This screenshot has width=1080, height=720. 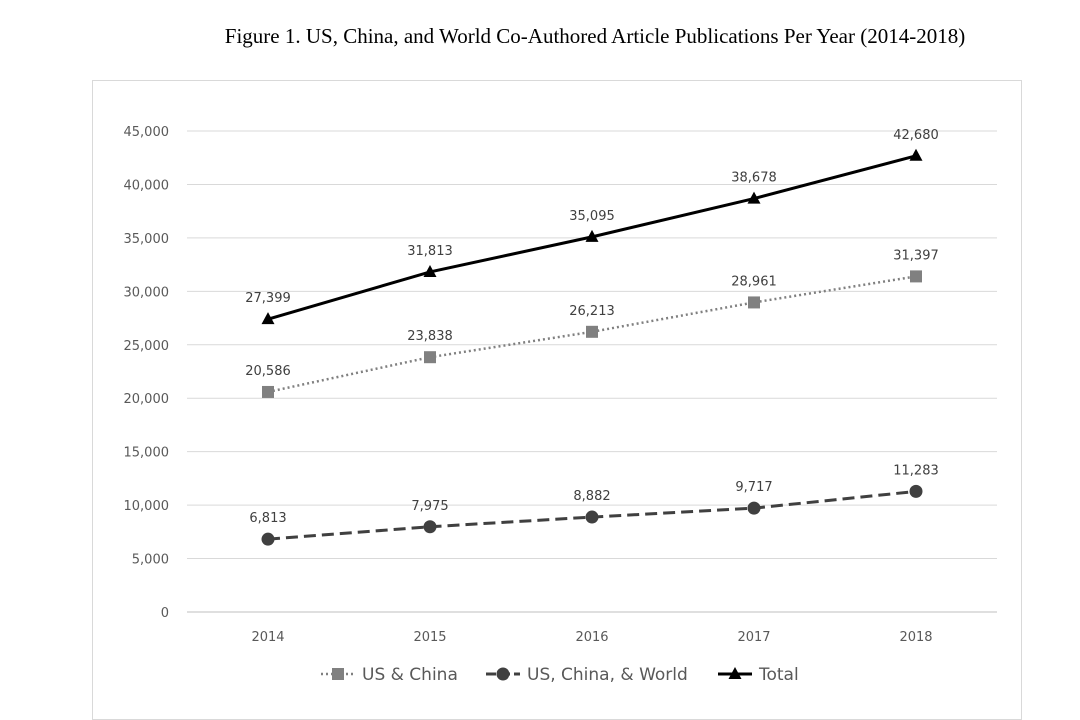 I want to click on y-tick-label: 45,000, so click(x=147, y=132).